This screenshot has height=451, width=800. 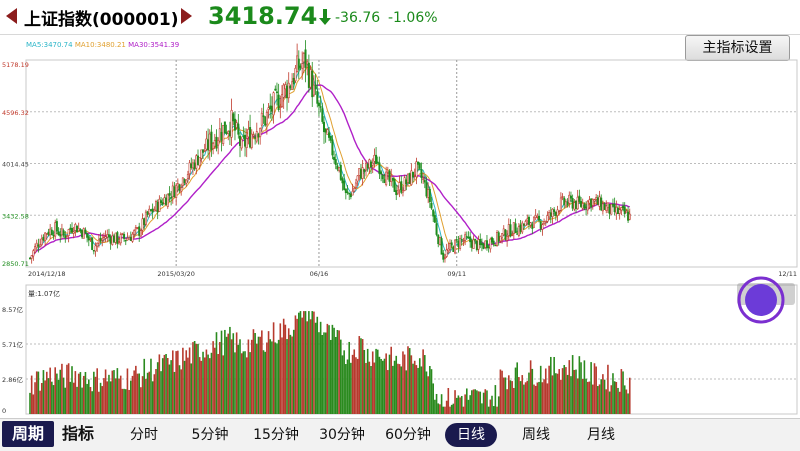 What do you see at coordinates (210, 435) in the screenshot?
I see `tab-5min: 5分钟` at bounding box center [210, 435].